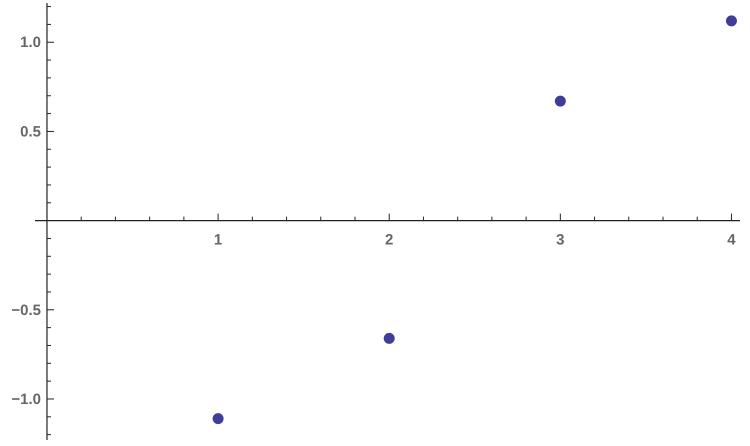 This screenshot has width=750, height=446. I want to click on y-tick-label: 1.0, so click(30, 43).